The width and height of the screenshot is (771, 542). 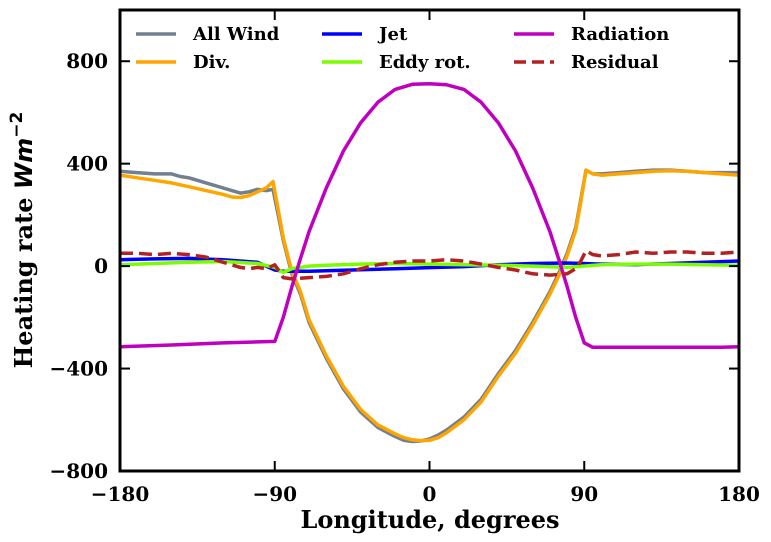 What do you see at coordinates (87, 164) in the screenshot?
I see `y-tick-label: 400` at bounding box center [87, 164].